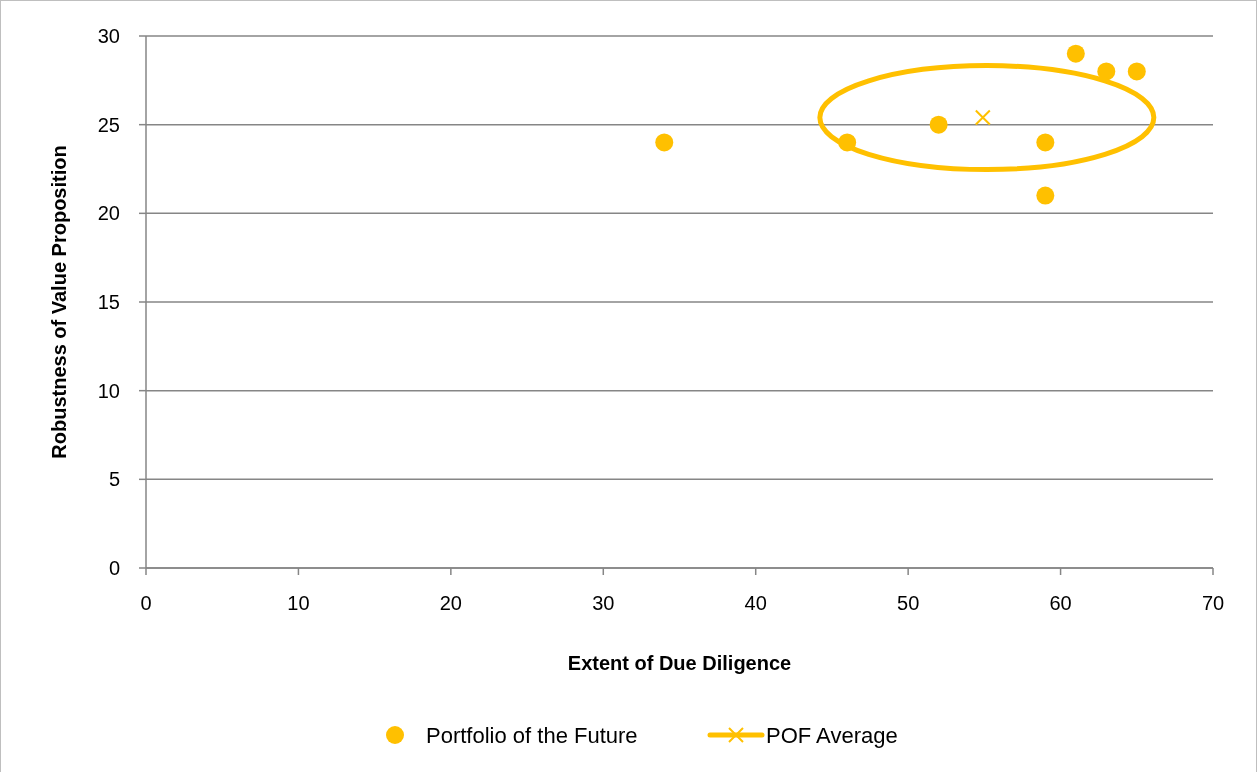  What do you see at coordinates (755, 603) in the screenshot?
I see `x-tick-label: 40` at bounding box center [755, 603].